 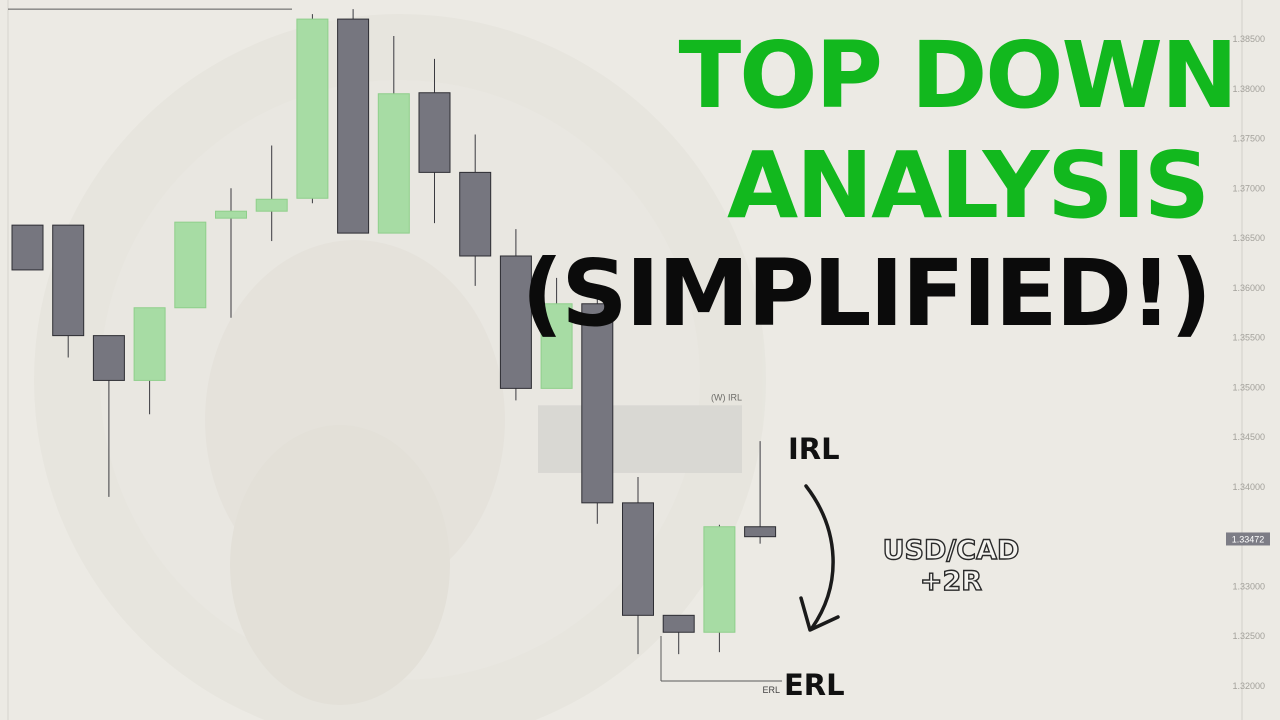 I want to click on title-line-1: TOP DOWN, so click(x=958, y=75).